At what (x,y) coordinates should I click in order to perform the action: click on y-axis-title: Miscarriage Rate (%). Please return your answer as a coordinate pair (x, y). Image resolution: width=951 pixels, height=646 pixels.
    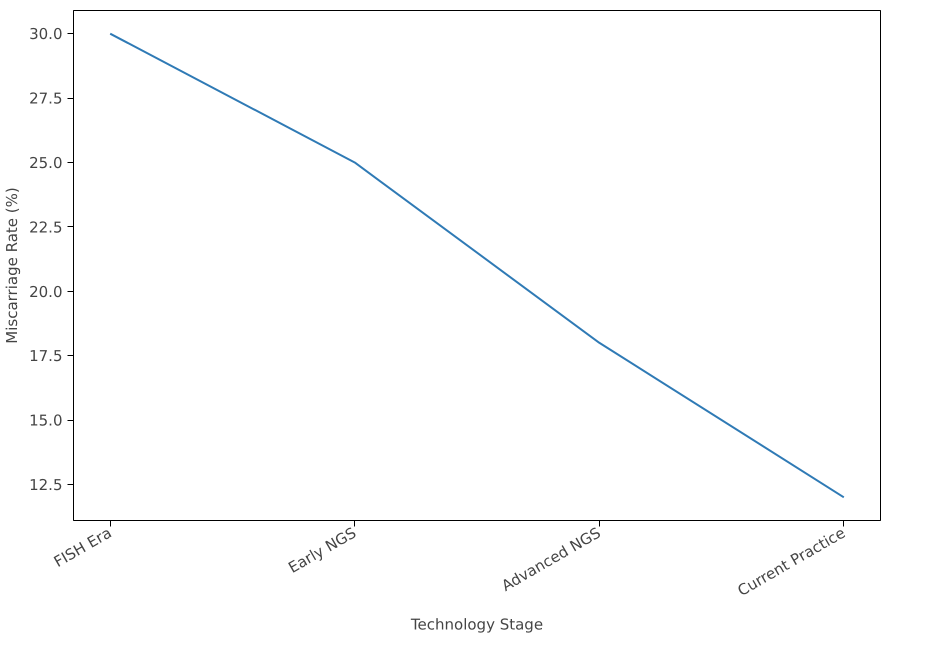
    Looking at the image, I should click on (12, 265).